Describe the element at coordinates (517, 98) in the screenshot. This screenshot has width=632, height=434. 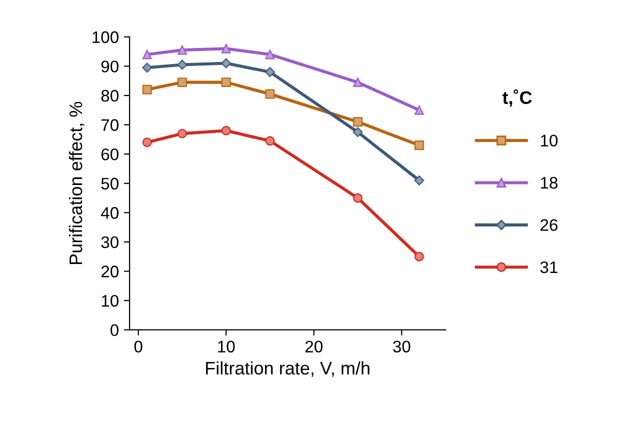
I see `legend-title: t,˚C` at that location.